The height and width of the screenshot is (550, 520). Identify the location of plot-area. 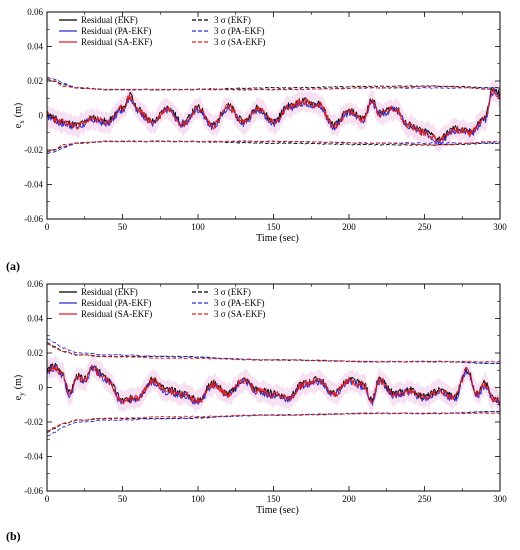
(273, 115).